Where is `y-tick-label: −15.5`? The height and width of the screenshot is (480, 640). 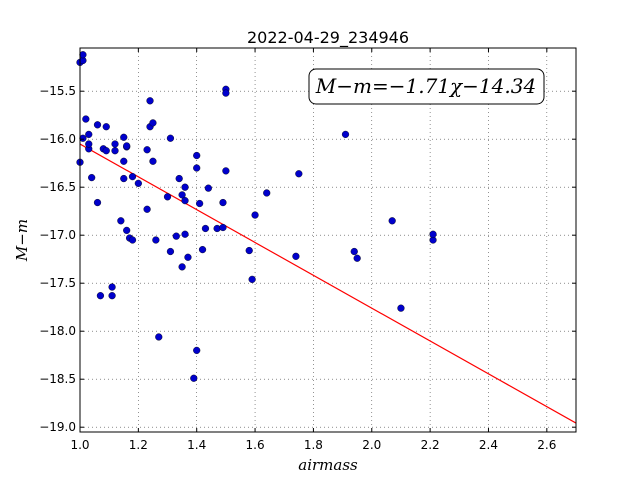 y-tick-label: −15.5 is located at coordinates (57, 91).